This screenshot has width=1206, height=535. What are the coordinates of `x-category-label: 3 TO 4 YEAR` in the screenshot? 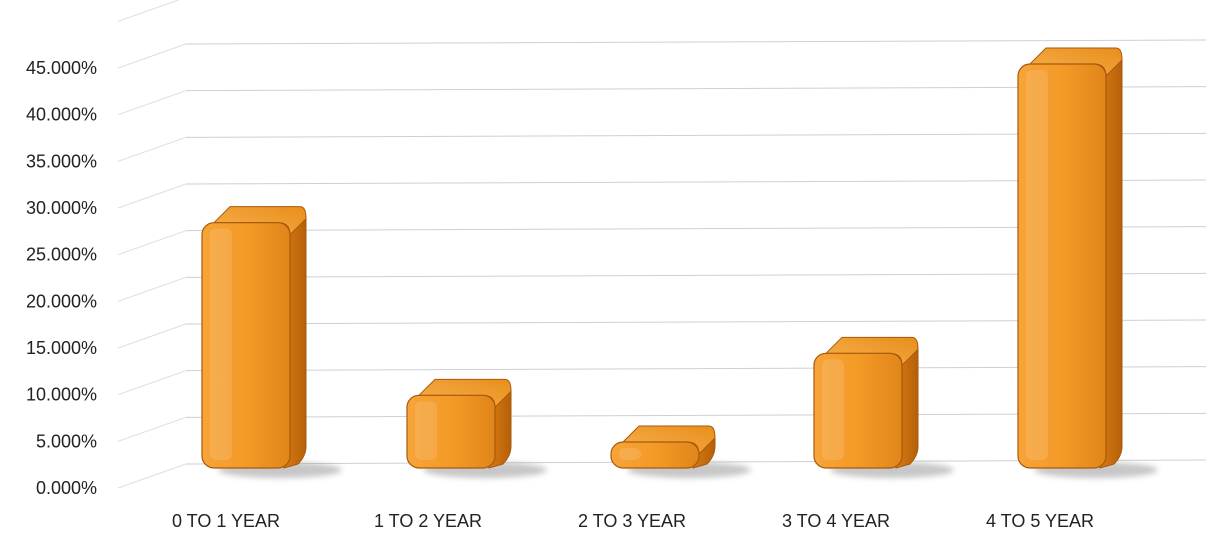 It's located at (836, 521).